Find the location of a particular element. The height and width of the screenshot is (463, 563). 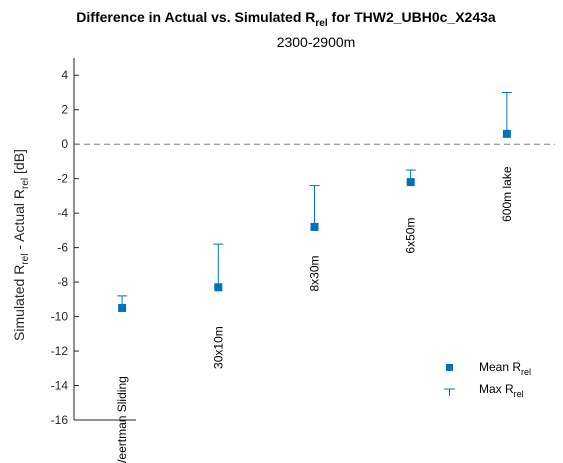

y-tick-label: 2 is located at coordinates (64, 110).